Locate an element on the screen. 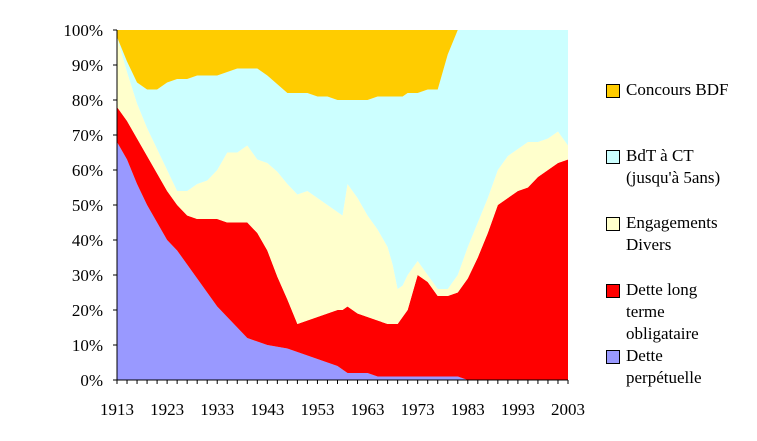 The width and height of the screenshot is (757, 441). legend-swatch-concours-bdf is located at coordinates (613, 91).